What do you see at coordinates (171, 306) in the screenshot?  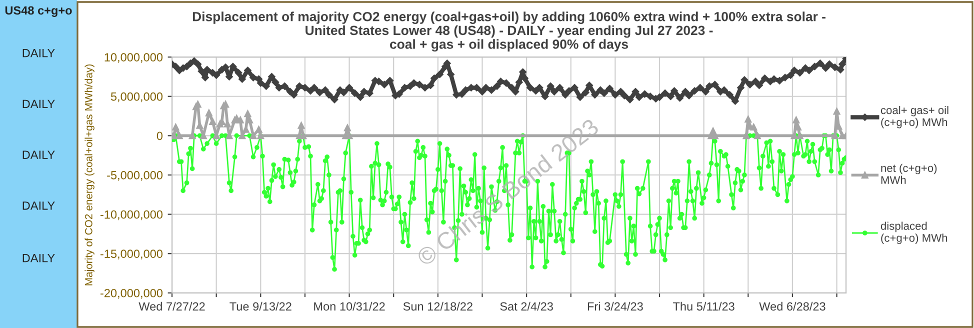 I see `x-tick-label: Wed 7/27/22` at bounding box center [171, 306].